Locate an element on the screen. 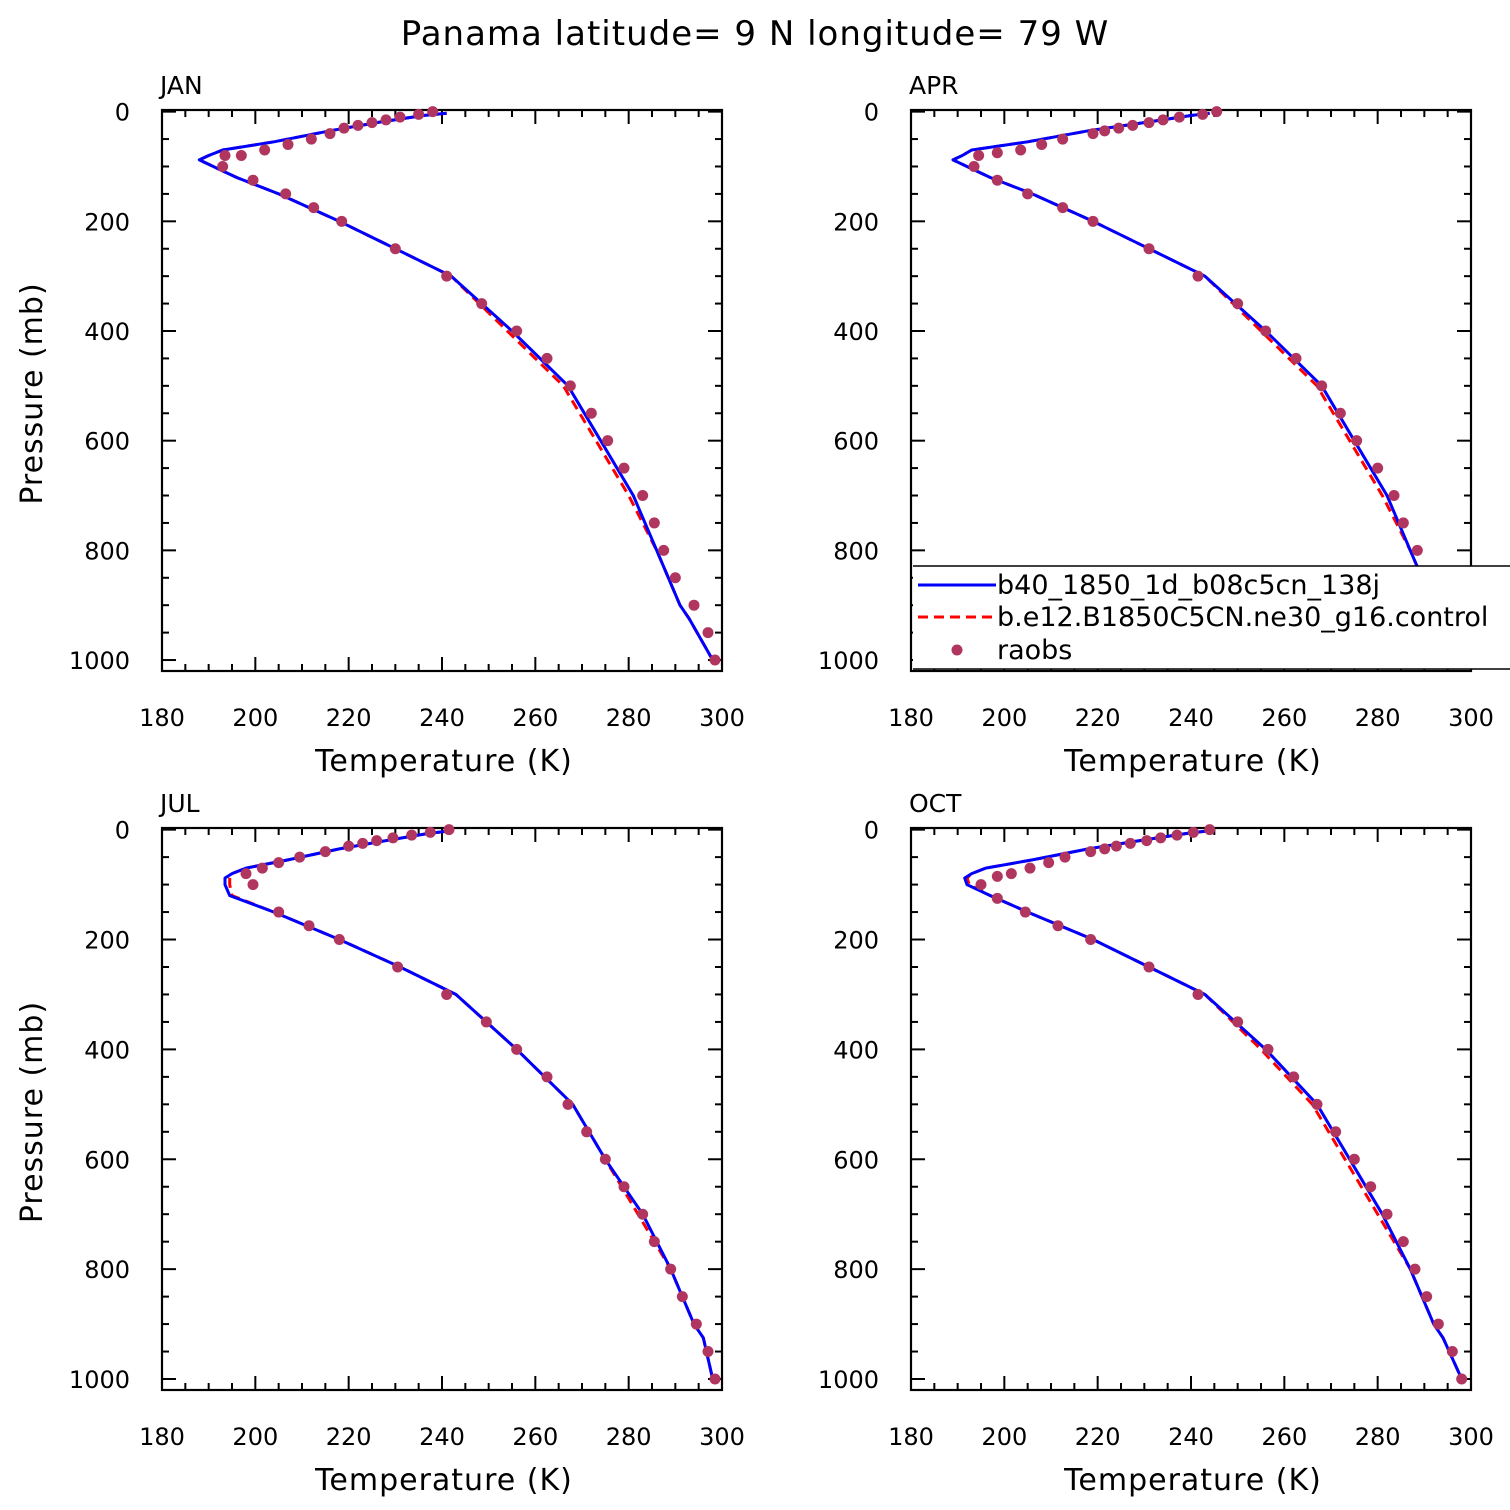  series-raobs is located at coordinates (1221, 1104).